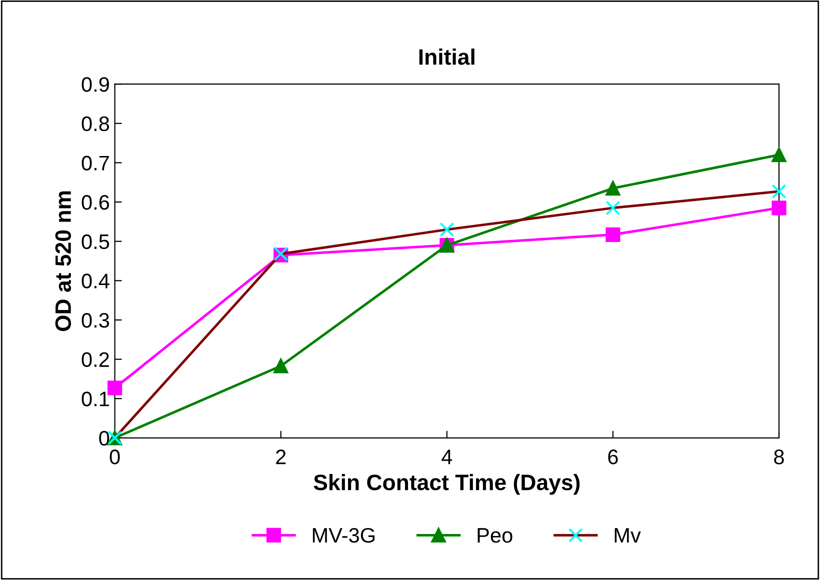 This screenshot has width=820, height=580. What do you see at coordinates (343, 535) in the screenshot?
I see `legend-label: MV-3G` at bounding box center [343, 535].